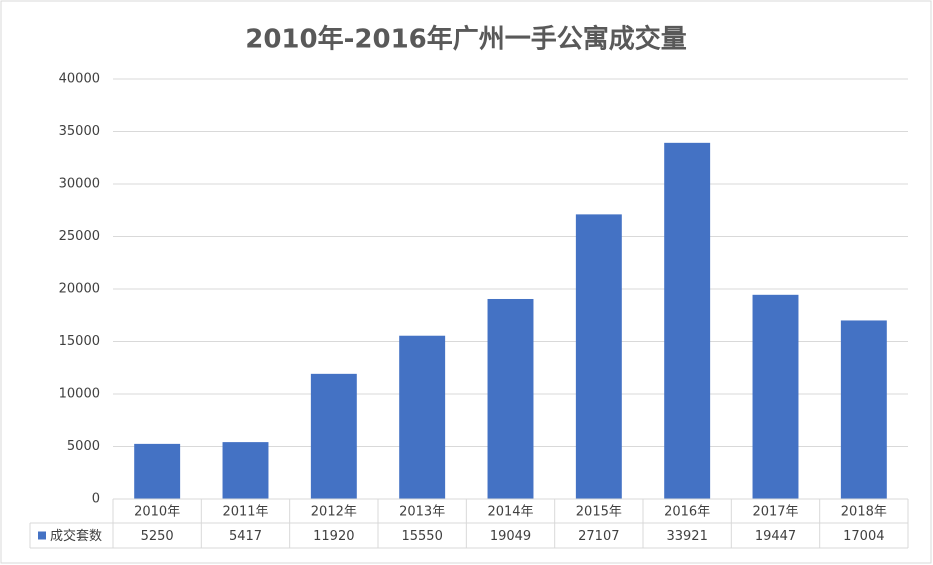  Describe the element at coordinates (687, 512) in the screenshot. I see `x-tick-label: 2016年` at that location.